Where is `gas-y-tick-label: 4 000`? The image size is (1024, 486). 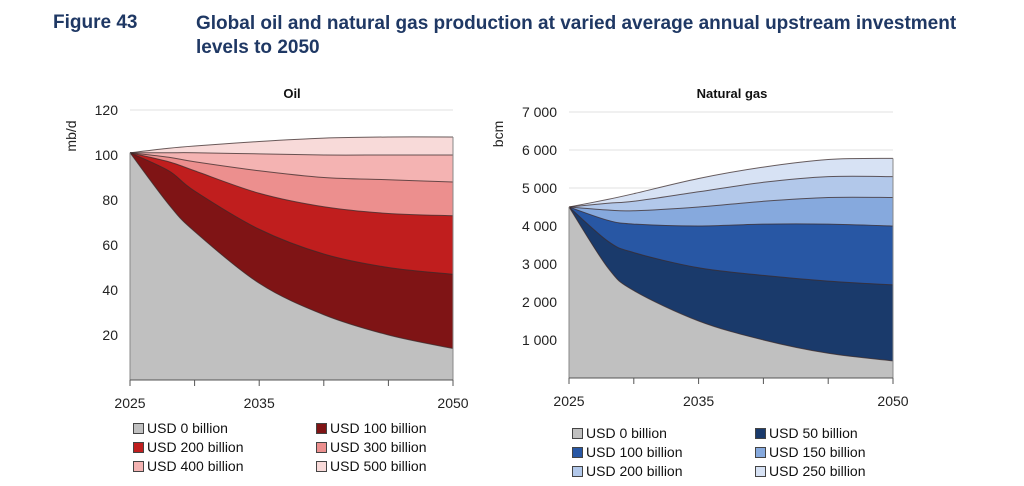
gas-y-tick-label: 4 000 is located at coordinates (539, 226).